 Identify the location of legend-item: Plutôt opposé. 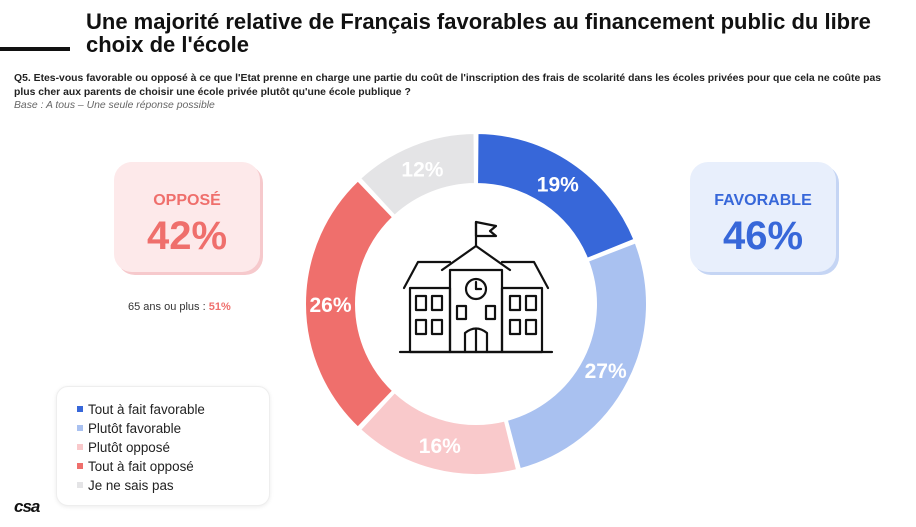
(123, 447).